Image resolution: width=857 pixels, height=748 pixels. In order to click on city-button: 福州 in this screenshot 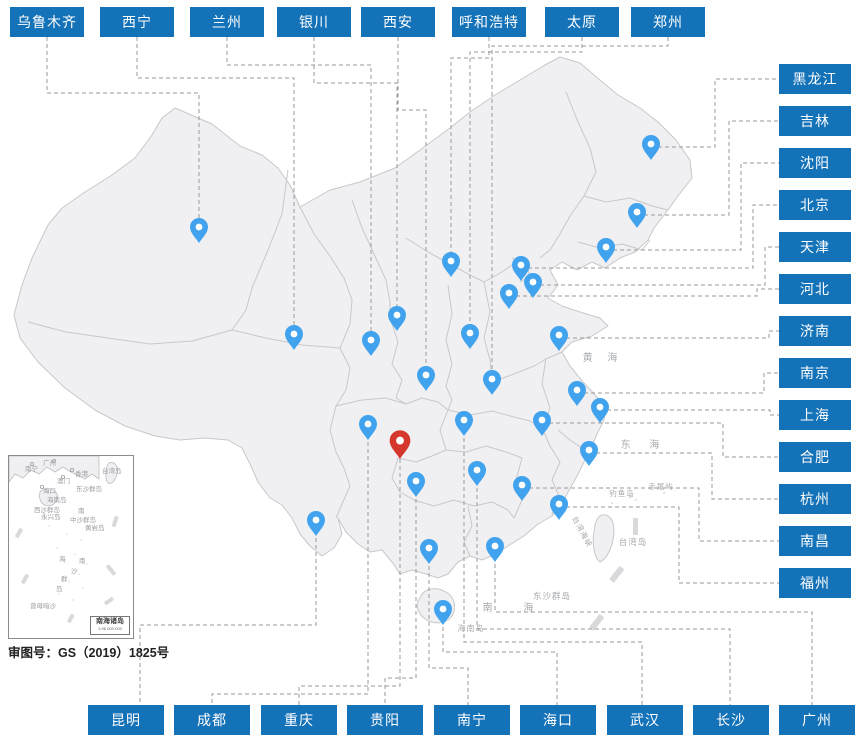, I will do `click(815, 583)`.